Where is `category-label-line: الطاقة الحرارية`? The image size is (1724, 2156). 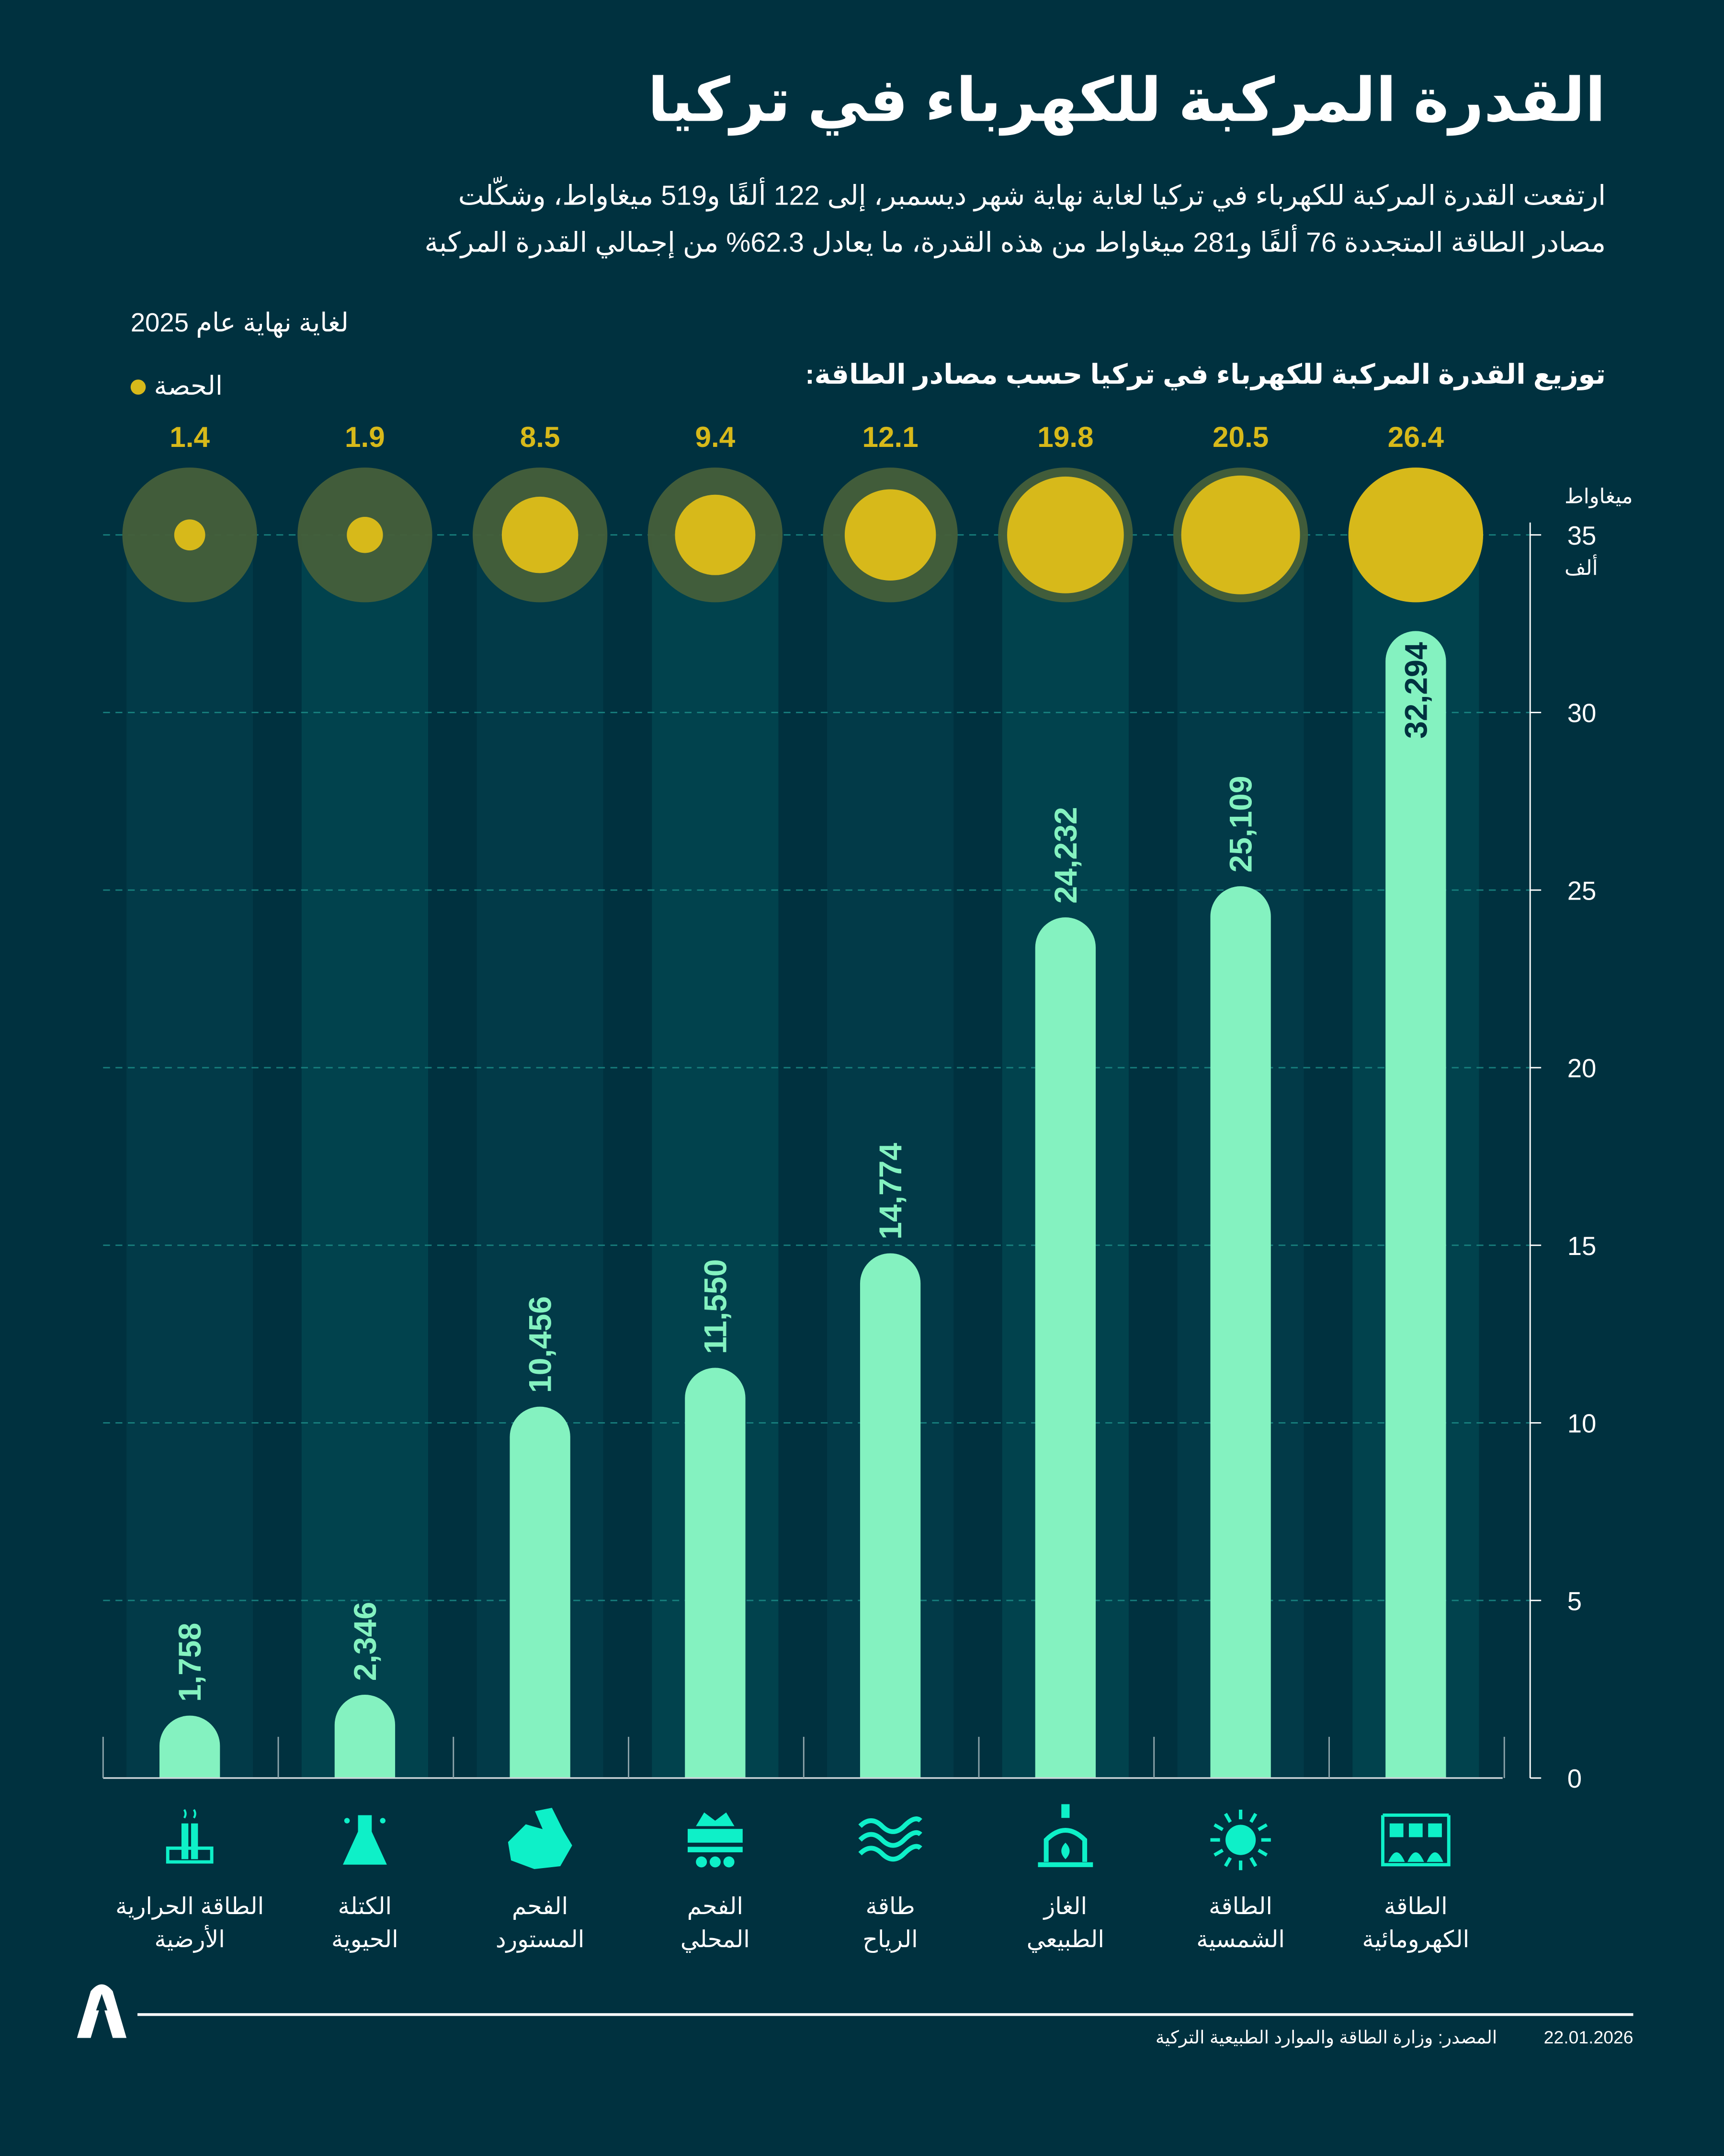 category-label-line: الطاقة الحرارية is located at coordinates (189, 1907).